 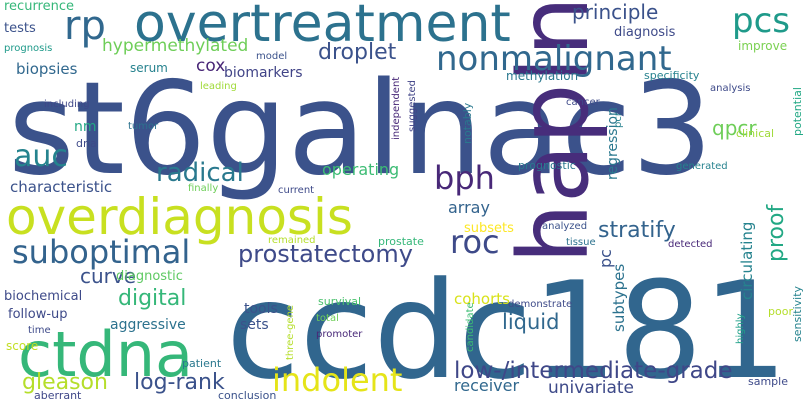 I want to click on word-improve: improve, so click(x=763, y=46).